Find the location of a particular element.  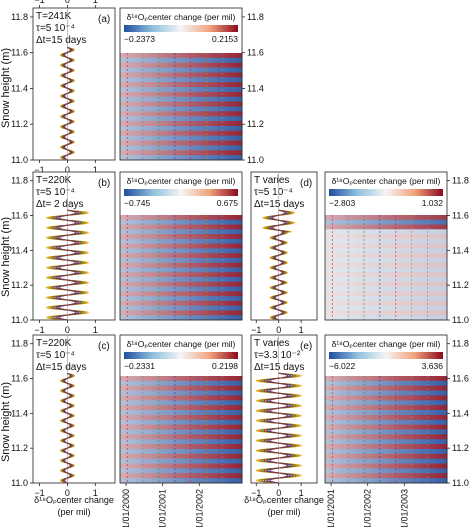

panel-e-right-yticks: 11.011.211.411.611.8 is located at coordinates (458, 413).